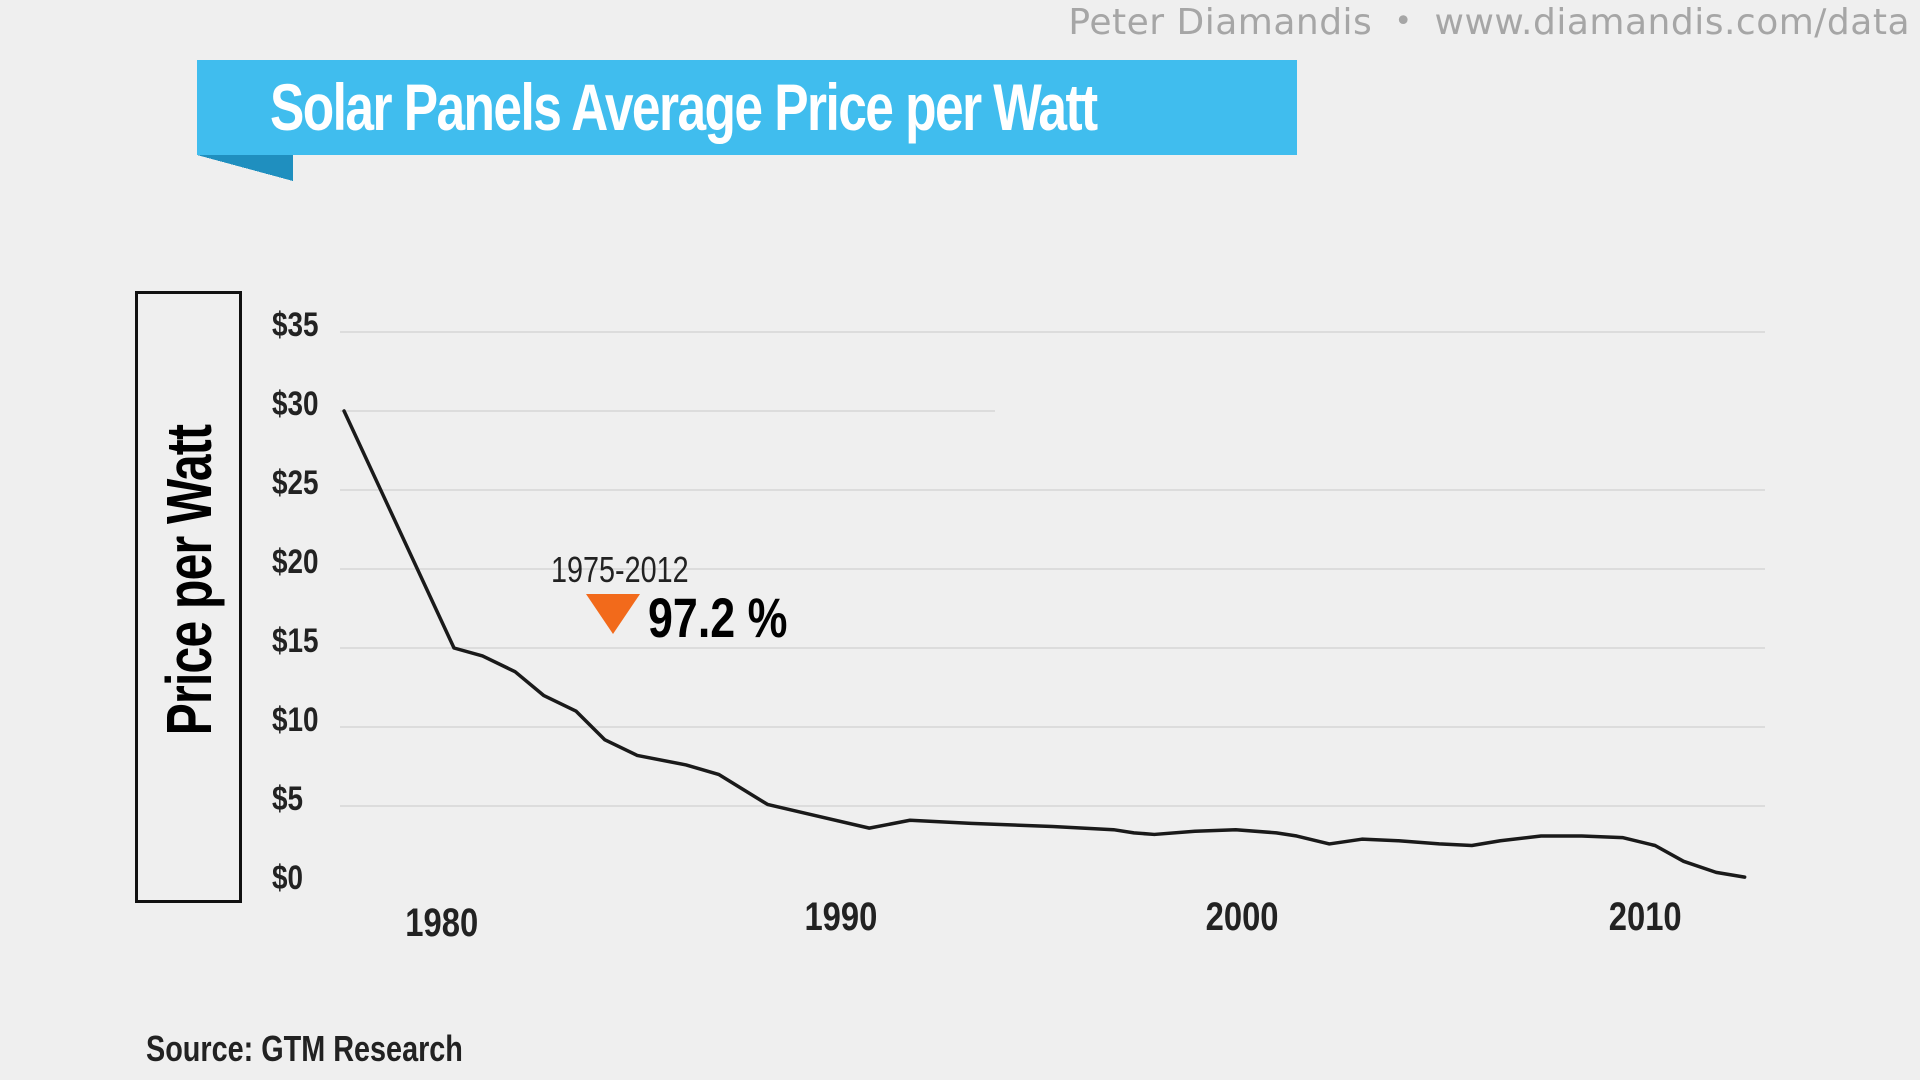 This screenshot has height=1080, width=1920. Describe the element at coordinates (1242, 916) in the screenshot. I see `x-tick-label: 2000` at that location.